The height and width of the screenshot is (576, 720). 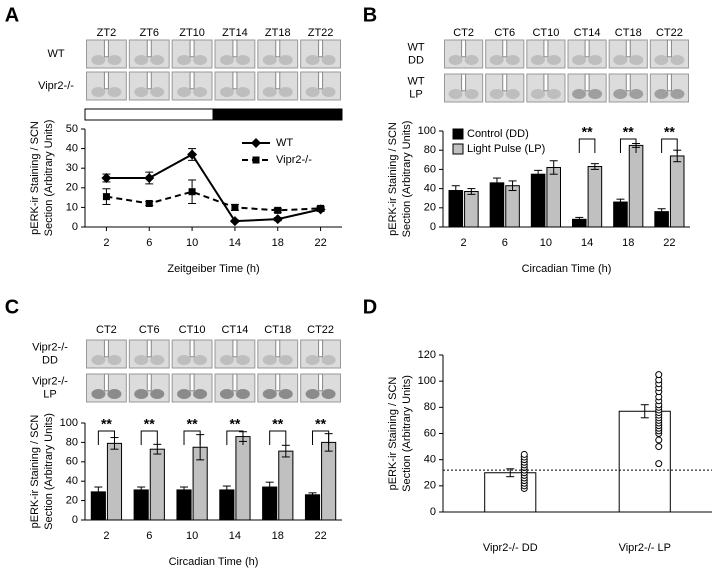 What do you see at coordinates (234, 330) in the screenshot?
I see `column-label: CT14` at bounding box center [234, 330].